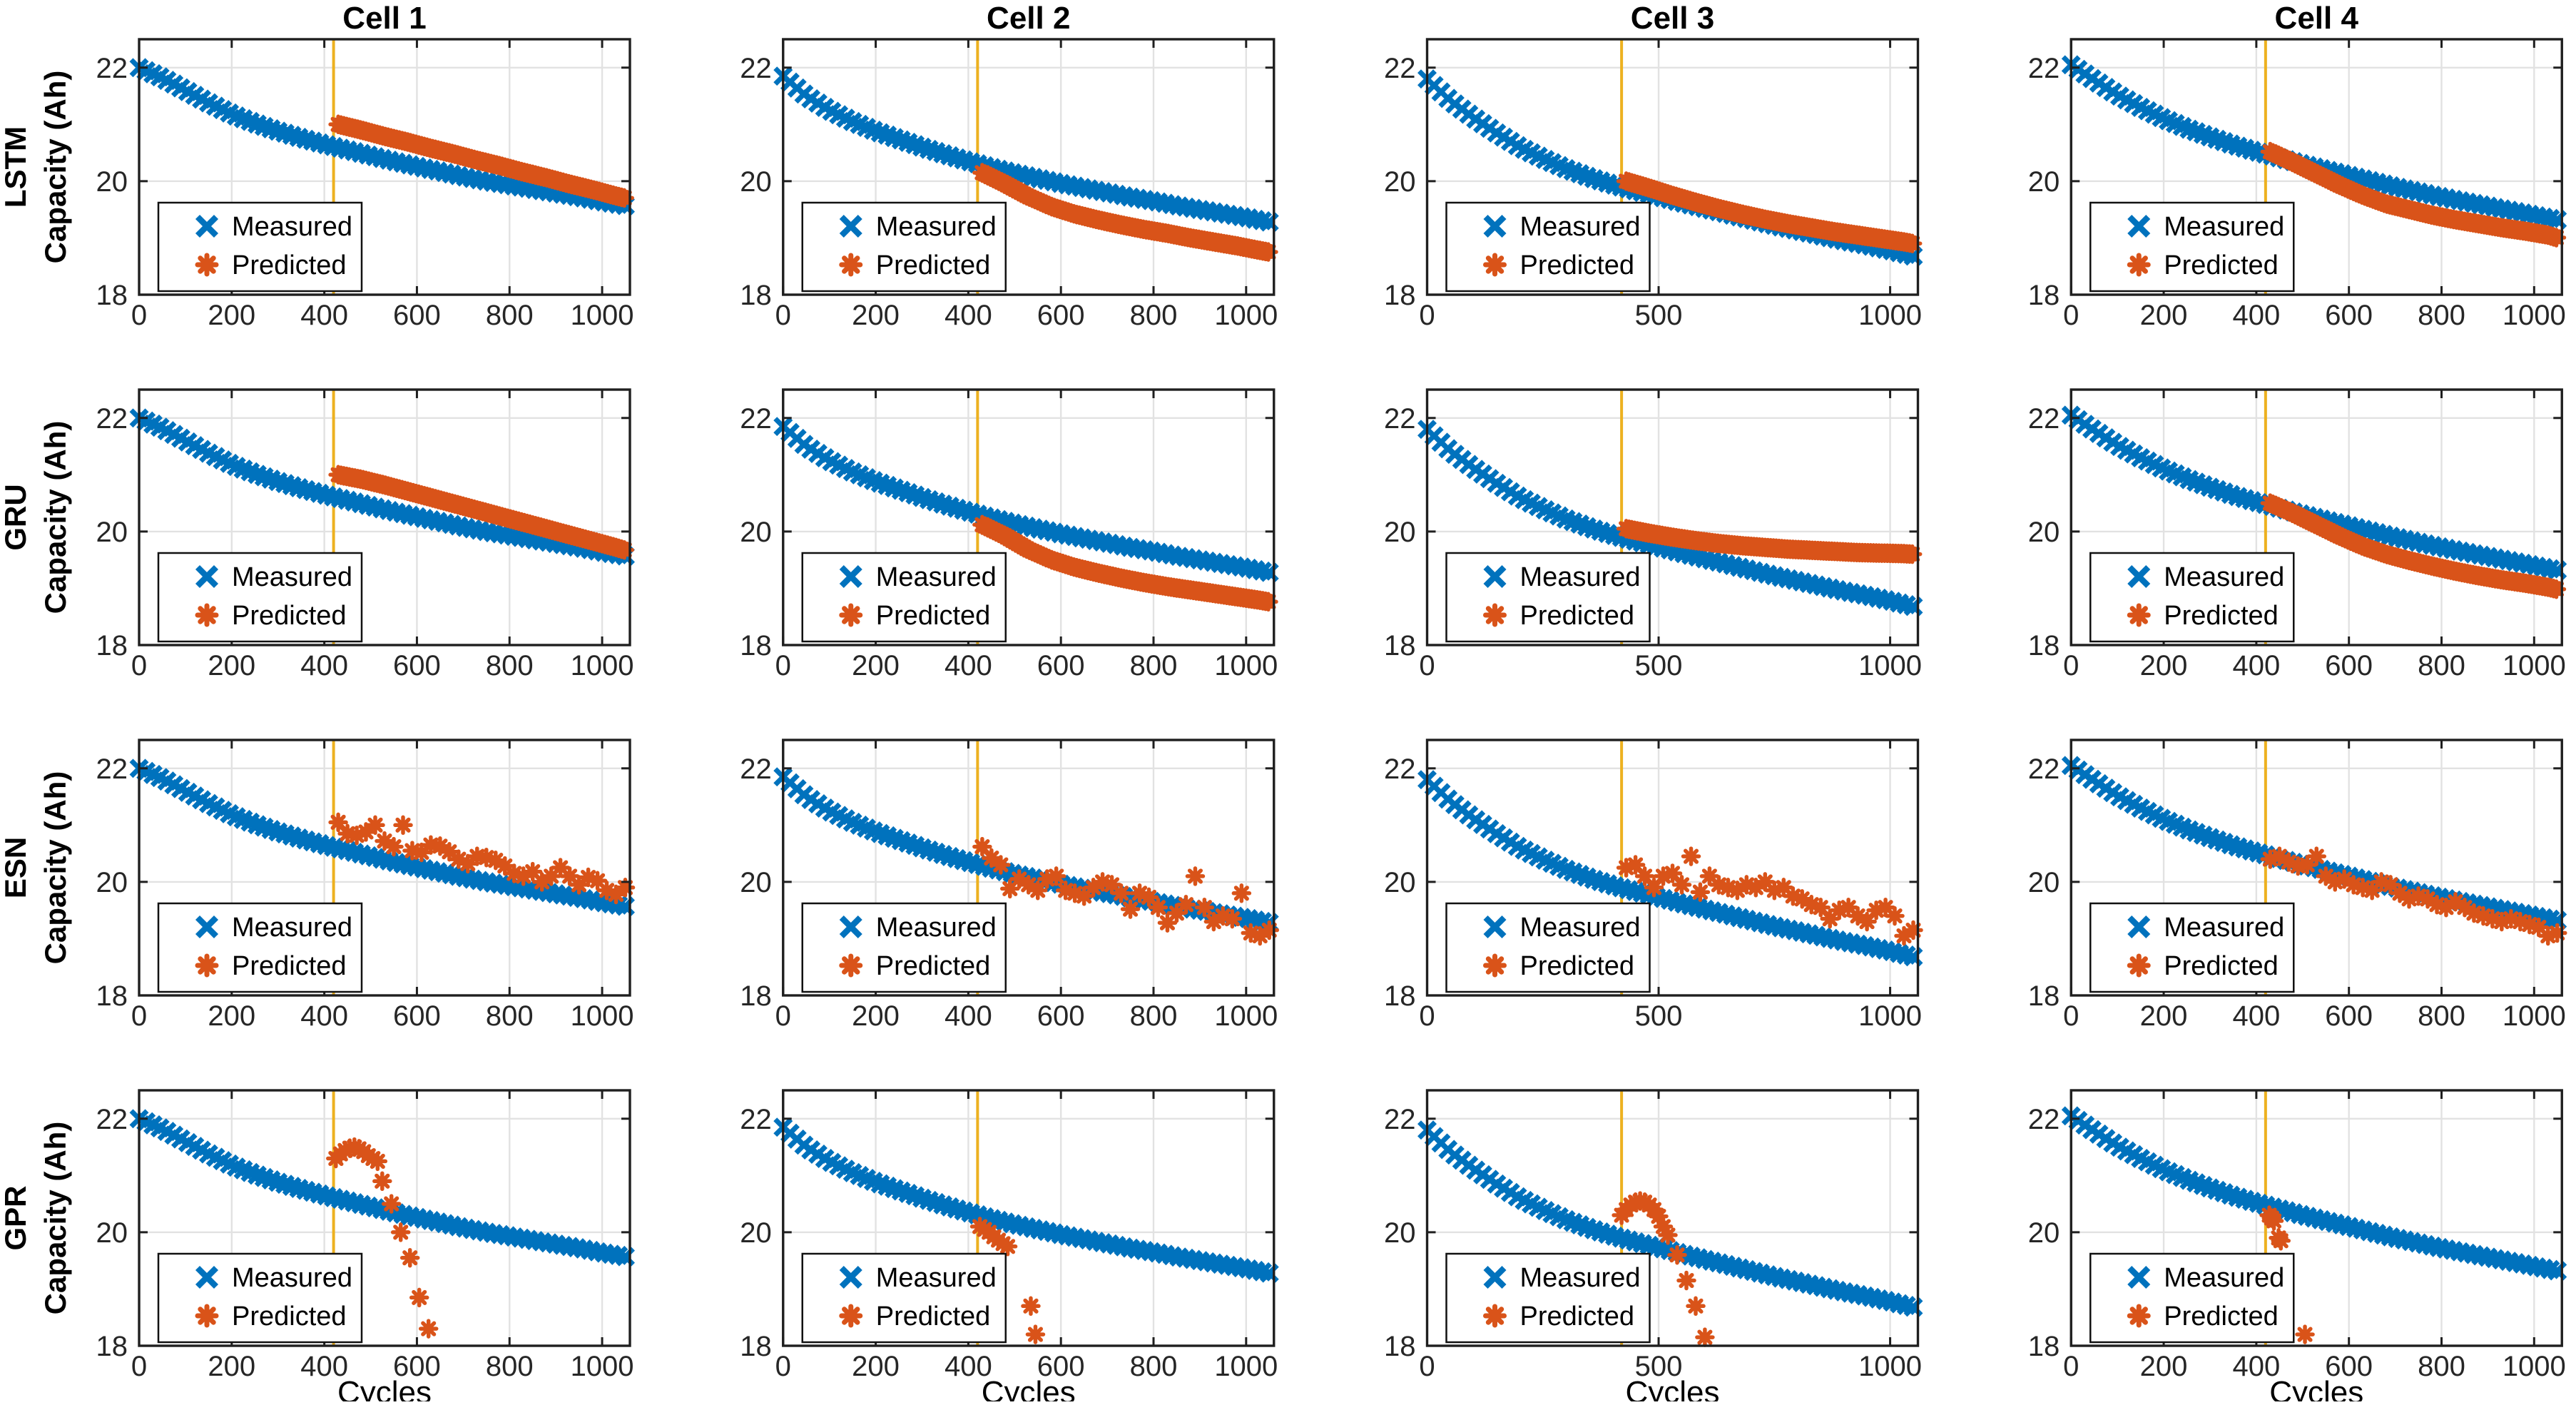  What do you see at coordinates (55, 517) in the screenshot?
I see `y-axis-label: Capacity (Ah)` at bounding box center [55, 517].